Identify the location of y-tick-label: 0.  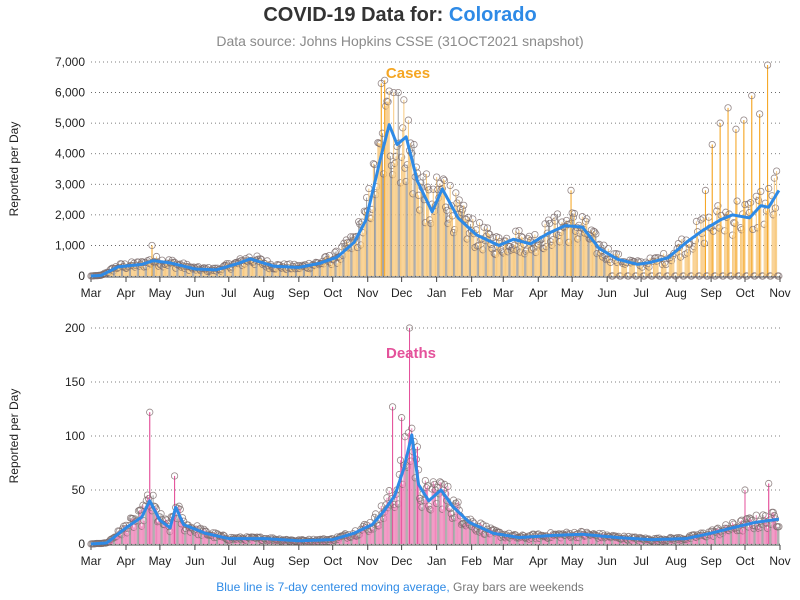
(81, 544).